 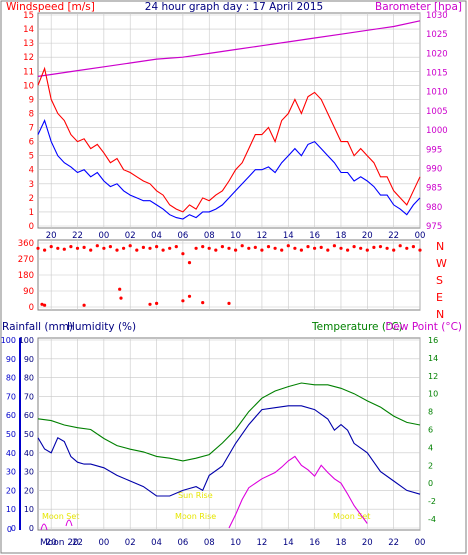 What do you see at coordinates (31, 199) in the screenshot?
I see `wind-y-tick-label: 2` at bounding box center [31, 199].